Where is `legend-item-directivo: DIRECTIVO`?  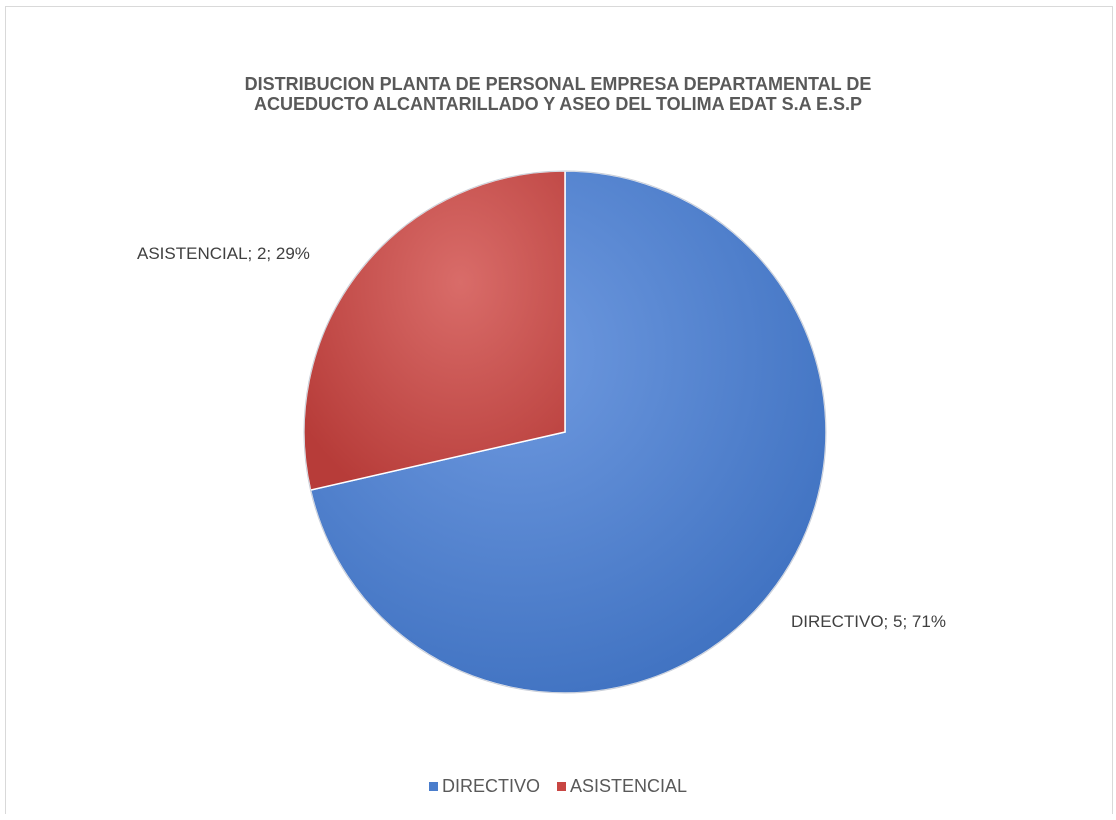
legend-item-directivo: DIRECTIVO is located at coordinates (484, 786).